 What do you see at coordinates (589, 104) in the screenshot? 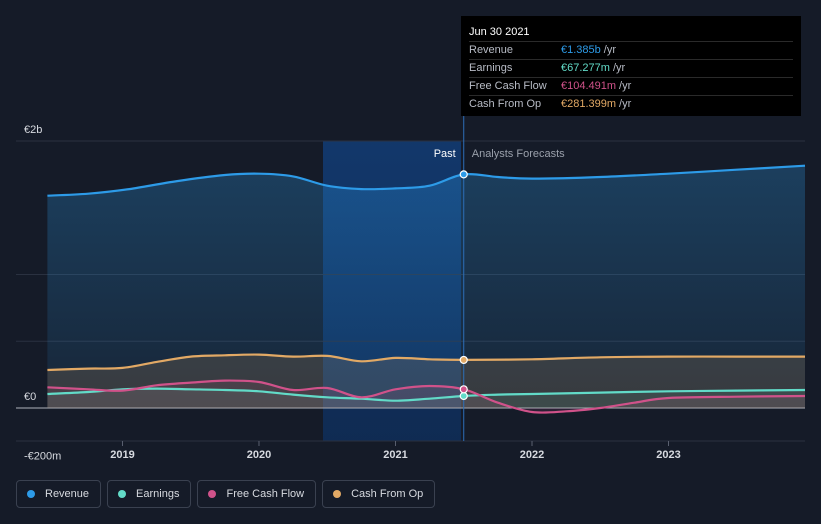
I see `tooltip-value: €281.399m` at bounding box center [589, 104].